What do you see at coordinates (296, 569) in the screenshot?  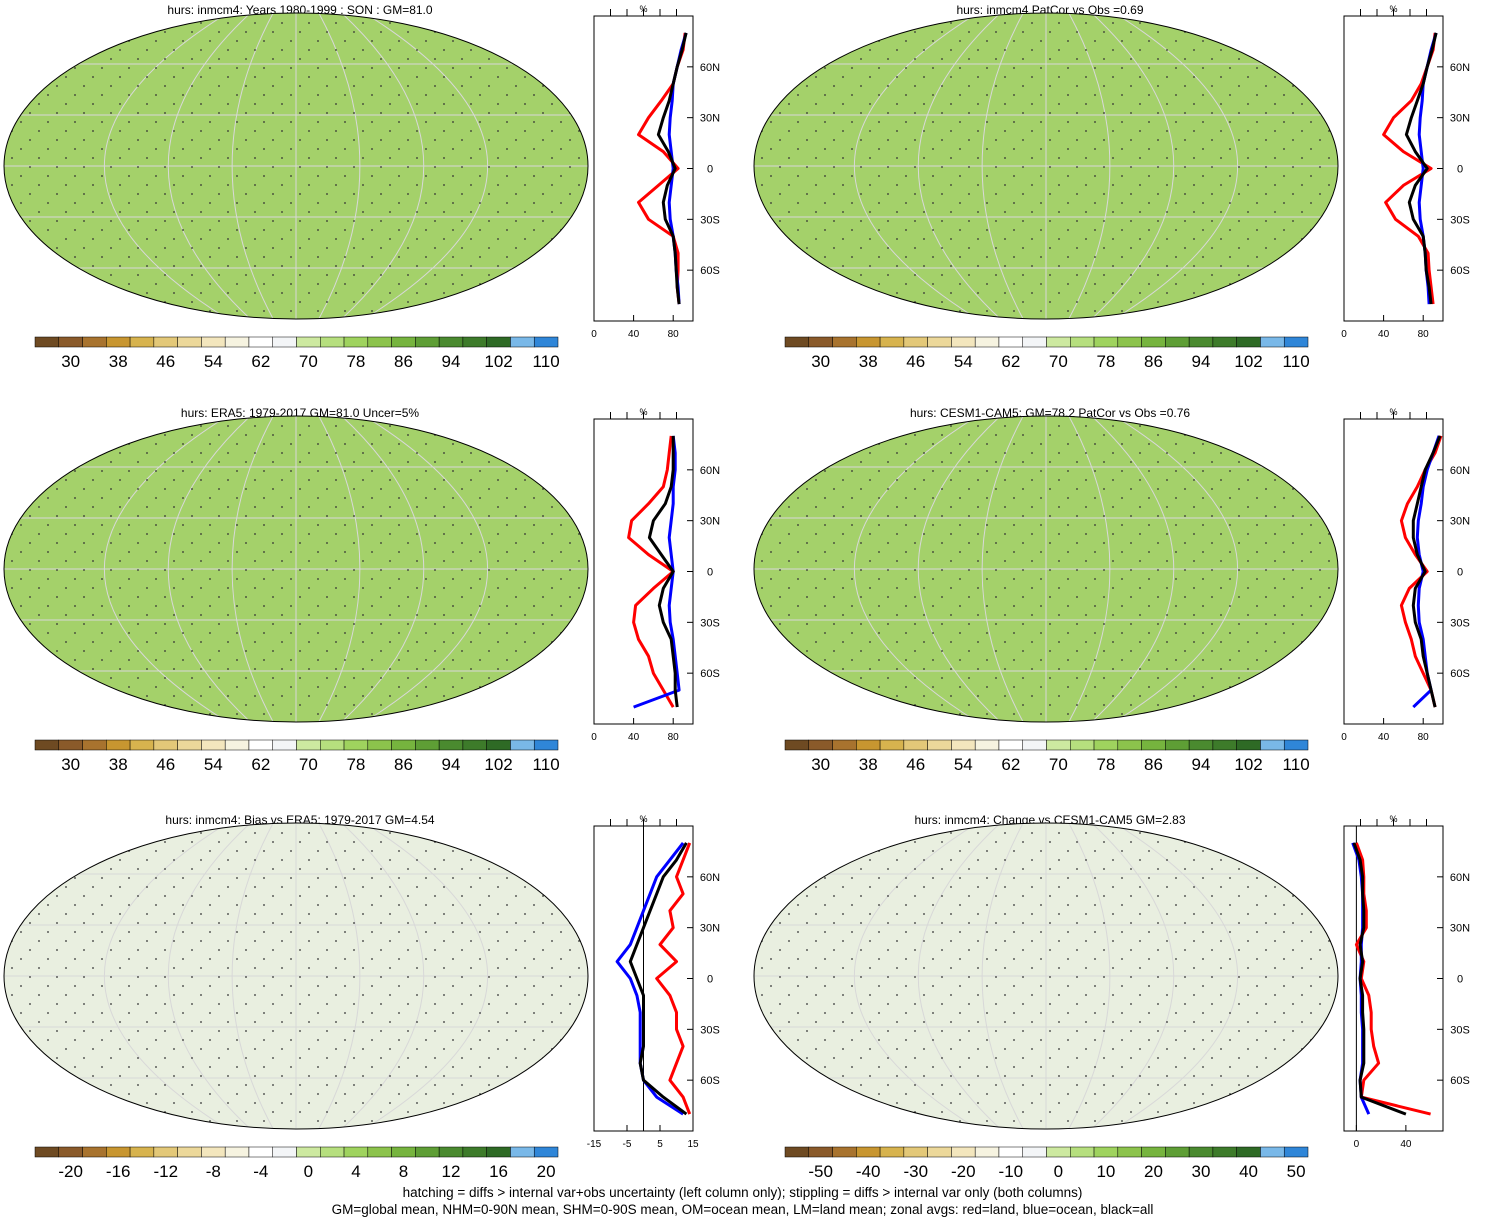 I see `map-outline` at bounding box center [296, 569].